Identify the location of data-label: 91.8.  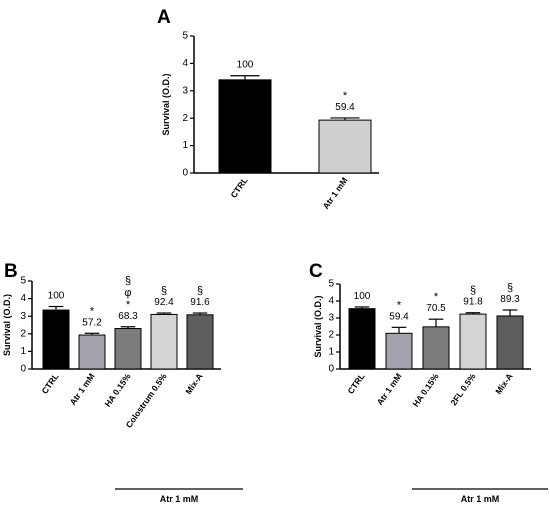
(473, 302).